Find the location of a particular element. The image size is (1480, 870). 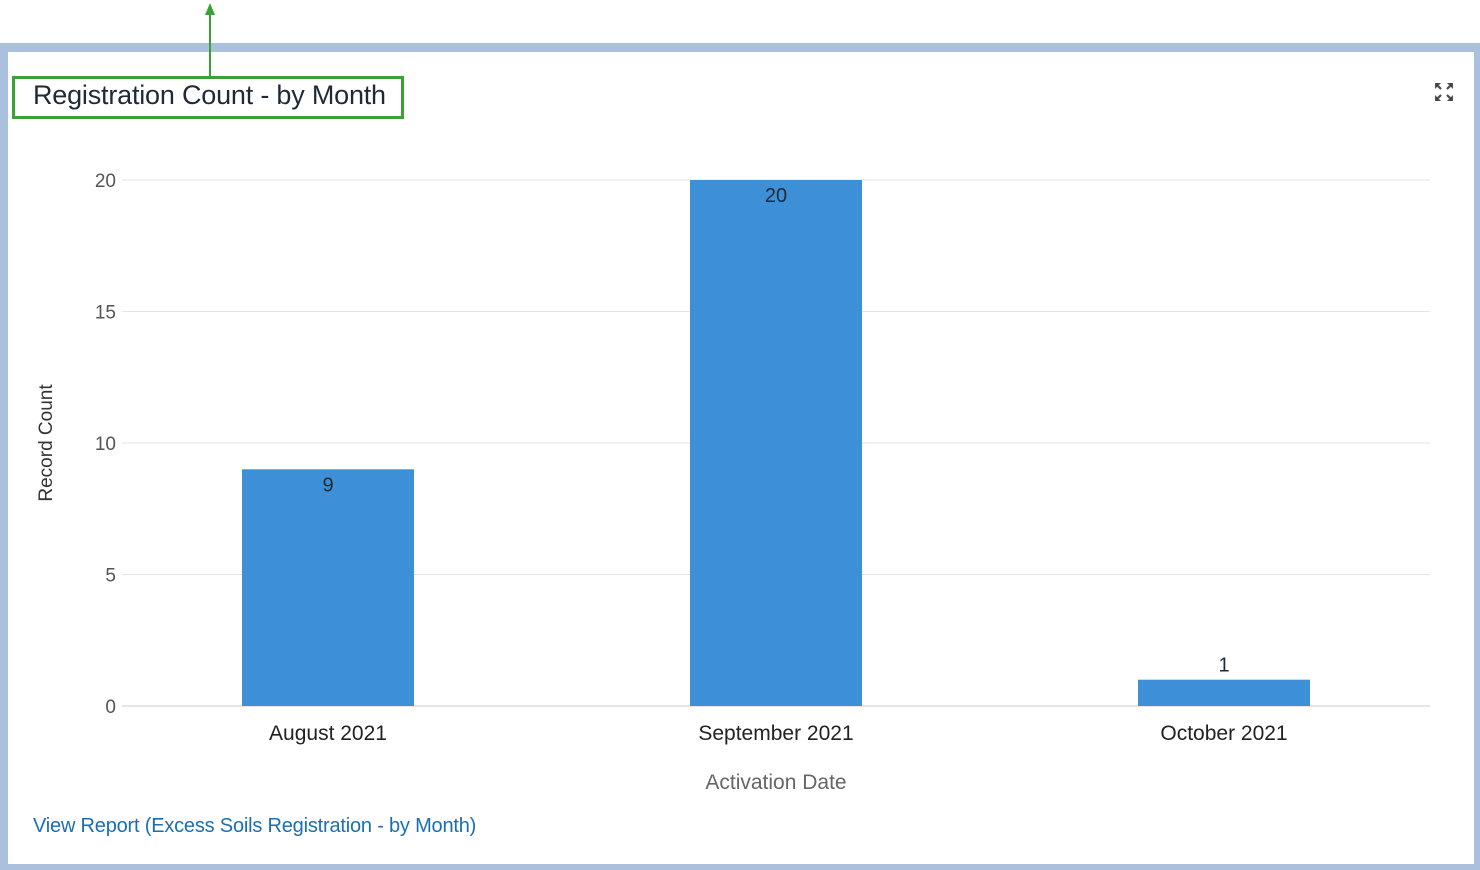

y-tick-label: 10 is located at coordinates (105, 444).